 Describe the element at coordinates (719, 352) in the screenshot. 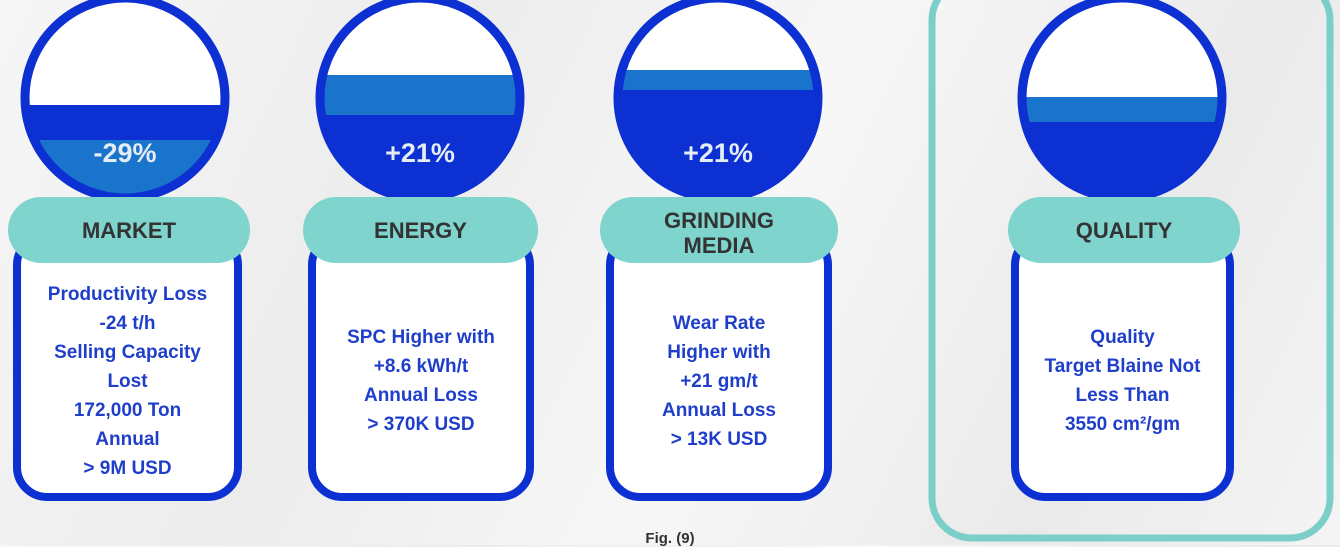

I see `description-line: Higher with` at that location.